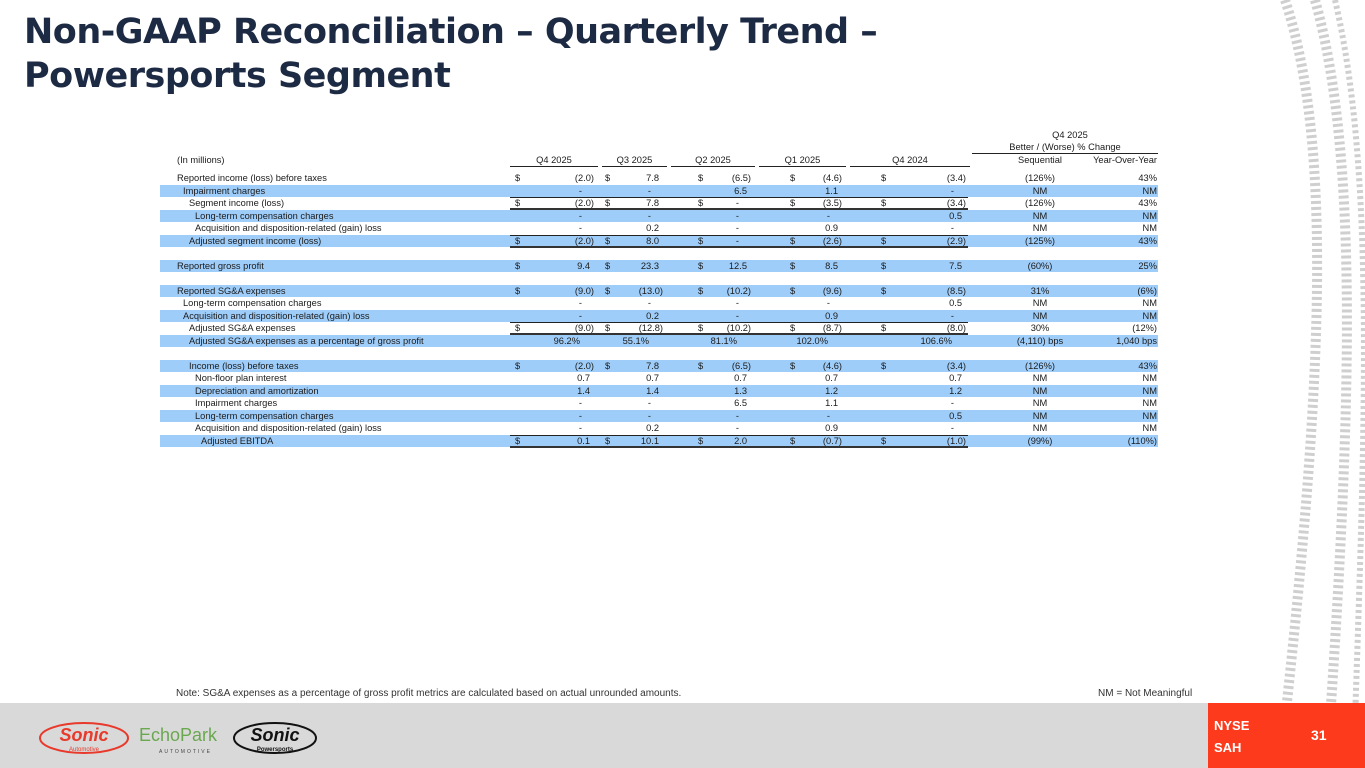 Image resolution: width=1365 pixels, height=768 pixels. What do you see at coordinates (244, 365) in the screenshot?
I see `row-label: Income (loss) before taxes` at bounding box center [244, 365].